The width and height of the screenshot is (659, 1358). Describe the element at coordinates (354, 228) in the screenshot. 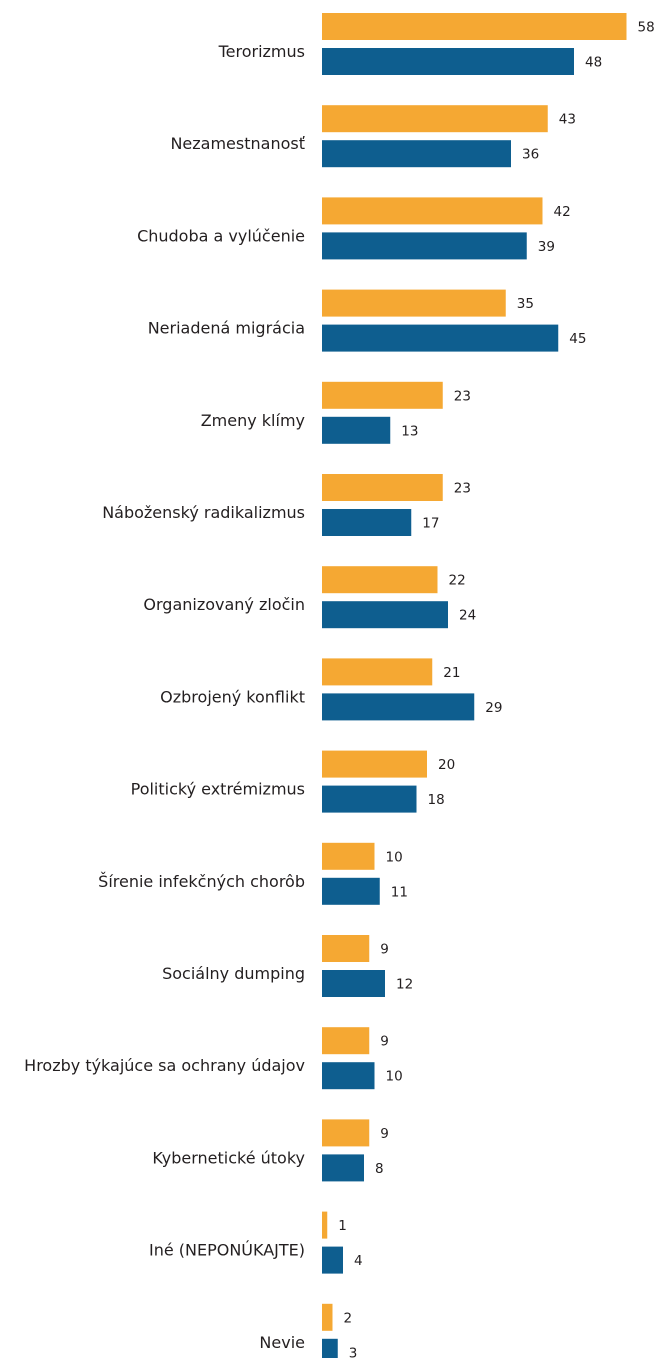

I see `category-group: Chudoba a vylúčenie 42 39` at that location.